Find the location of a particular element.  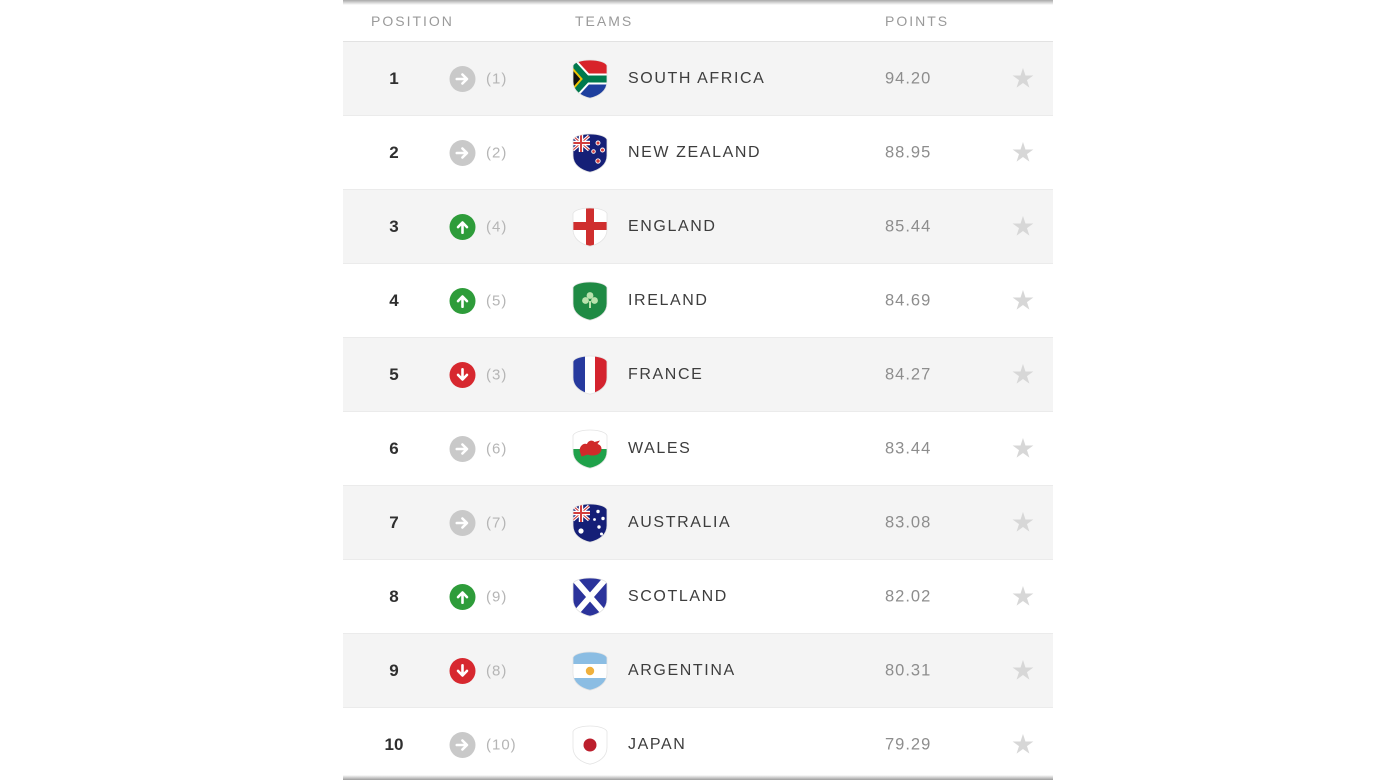

team-row-france: 5 (3) FRANCE 84.27 ★ is located at coordinates (698, 375).